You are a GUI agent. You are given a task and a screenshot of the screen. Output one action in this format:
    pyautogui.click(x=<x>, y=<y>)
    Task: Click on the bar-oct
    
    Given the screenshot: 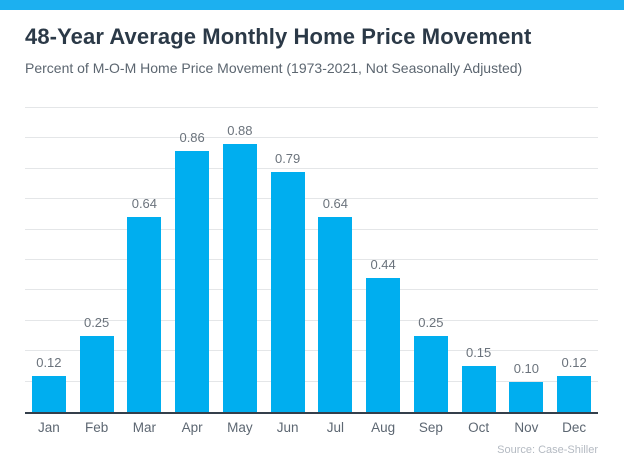 What is the action you would take?
    pyautogui.click(x=478, y=389)
    